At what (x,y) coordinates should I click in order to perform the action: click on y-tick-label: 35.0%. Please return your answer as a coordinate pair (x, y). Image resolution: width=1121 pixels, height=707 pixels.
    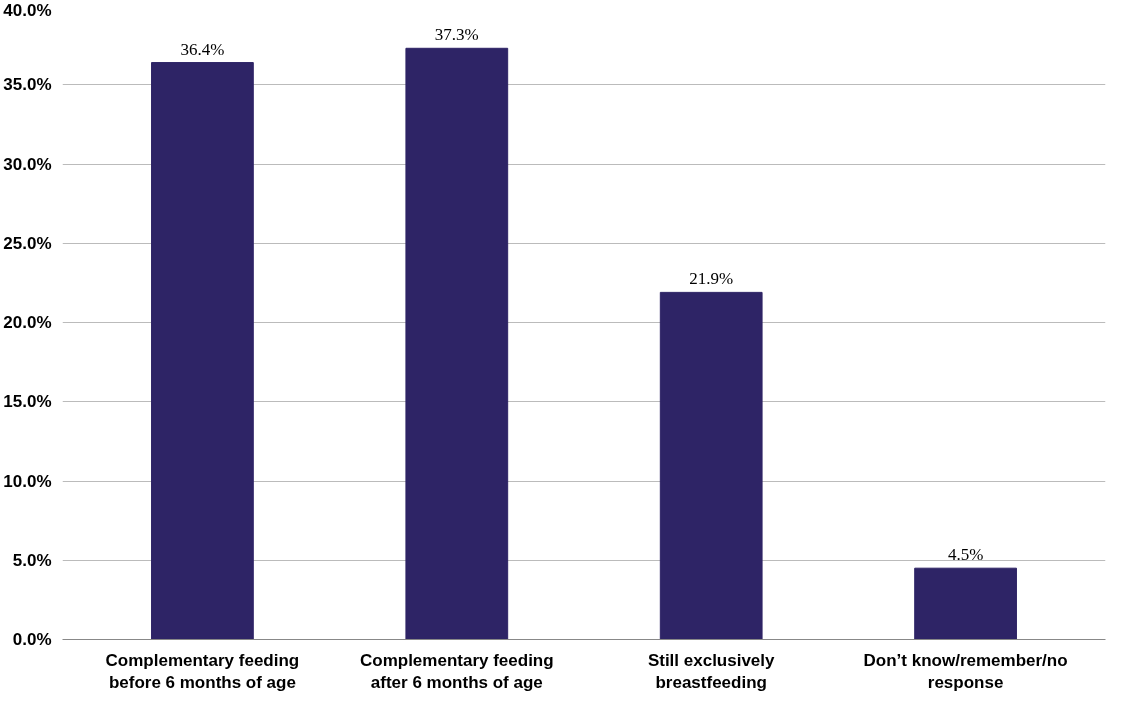
    Looking at the image, I should click on (27, 85).